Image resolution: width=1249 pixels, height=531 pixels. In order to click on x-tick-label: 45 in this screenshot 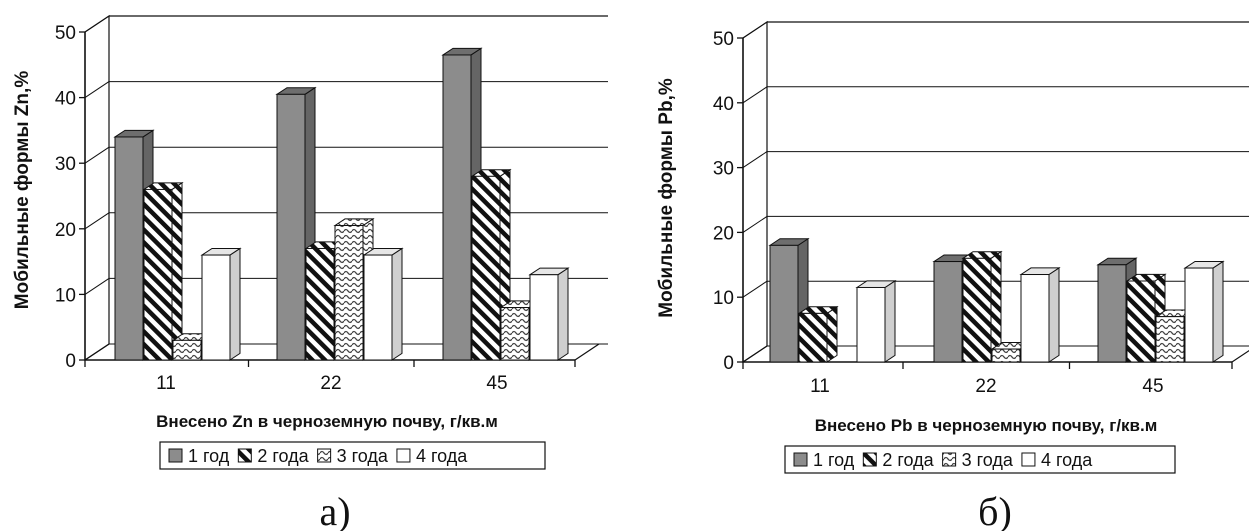, I will do `click(1152, 386)`.